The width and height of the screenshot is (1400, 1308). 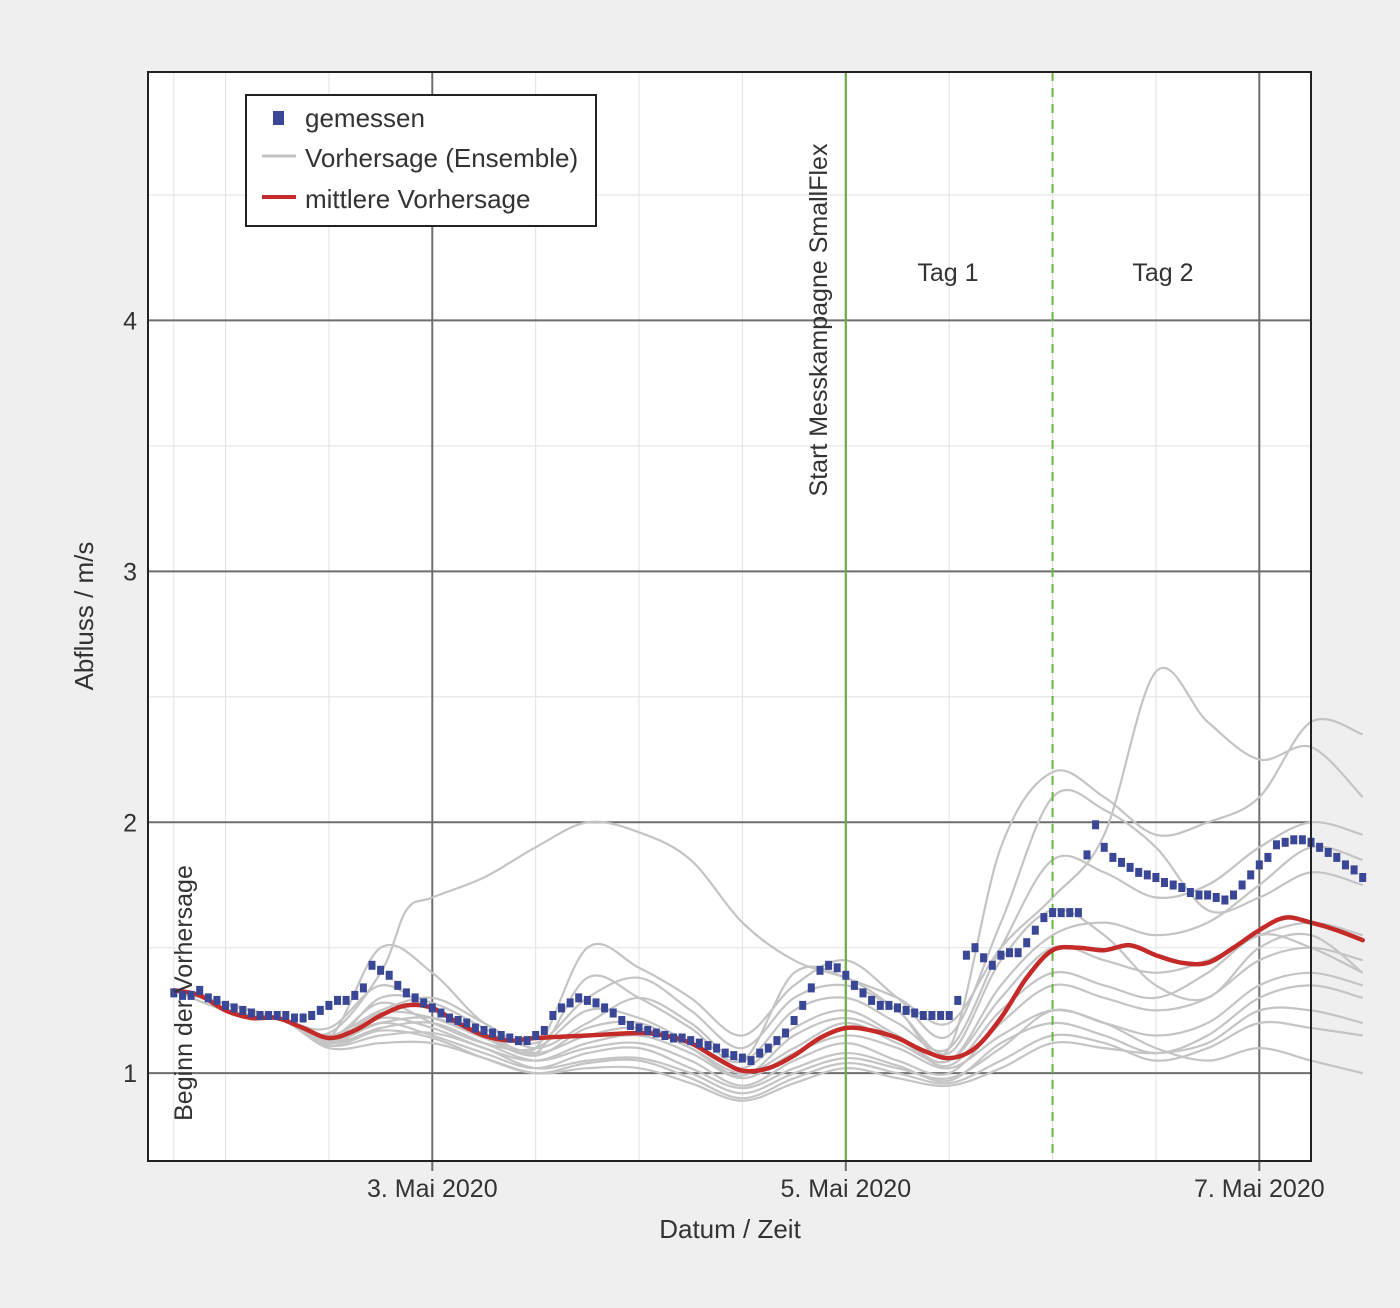 What do you see at coordinates (365, 118) in the screenshot?
I see `legend-measured-label: gemessen` at bounding box center [365, 118].